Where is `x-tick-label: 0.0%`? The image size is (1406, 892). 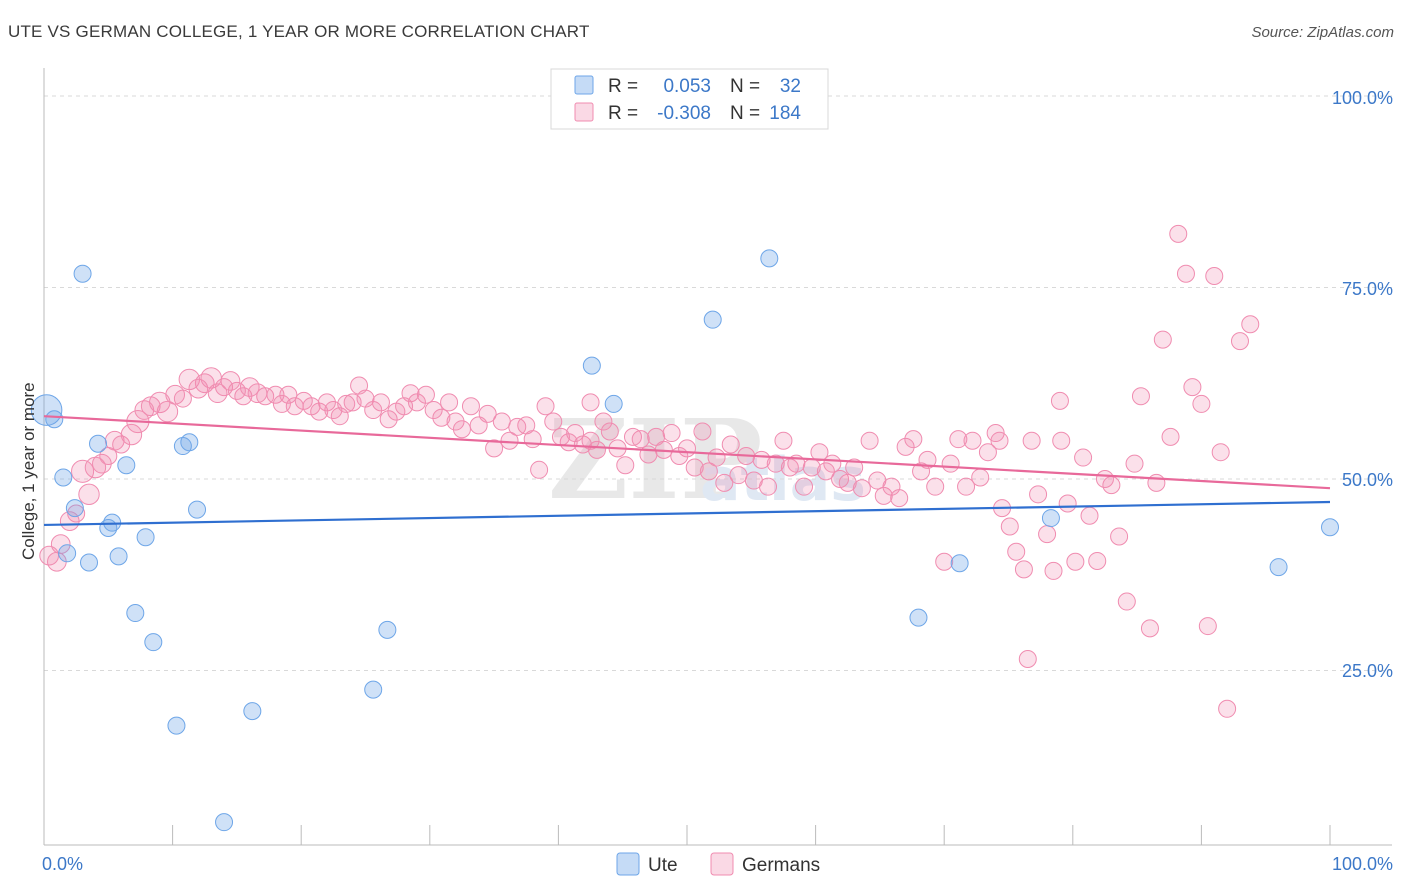 x-tick-label: 0.0% is located at coordinates (62, 864).